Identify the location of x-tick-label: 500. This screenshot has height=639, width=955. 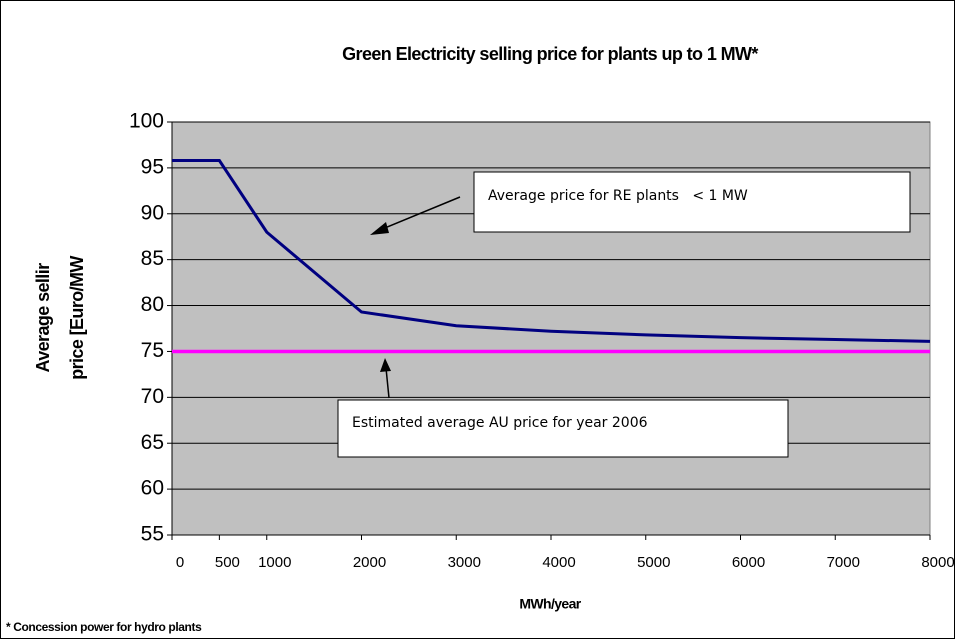
(227, 562).